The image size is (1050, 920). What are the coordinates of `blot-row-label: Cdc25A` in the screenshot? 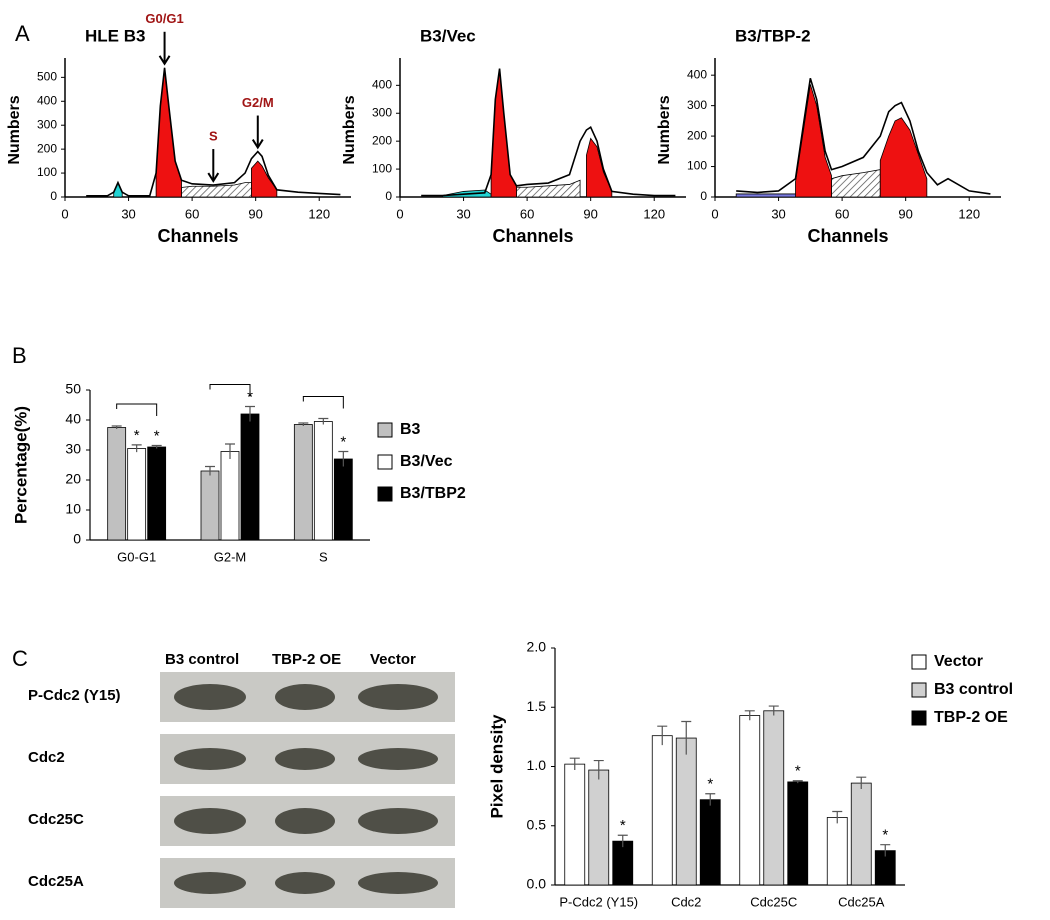 It's located at (56, 881).